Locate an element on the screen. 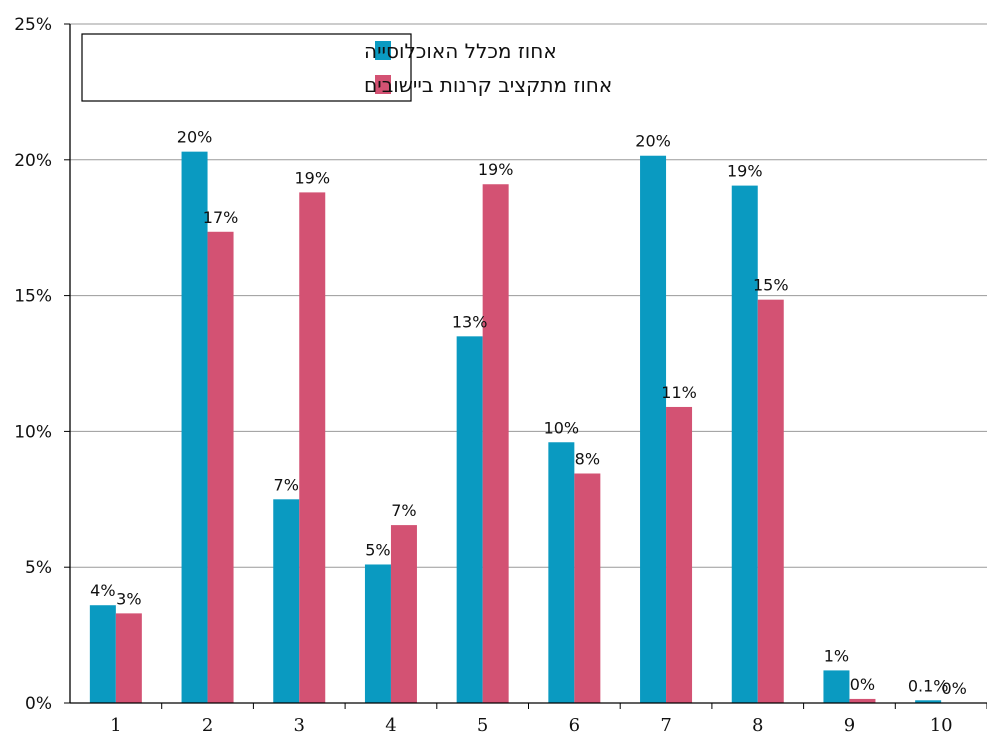 The width and height of the screenshot is (987, 734). x-tick-label: 7 is located at coordinates (665, 724).